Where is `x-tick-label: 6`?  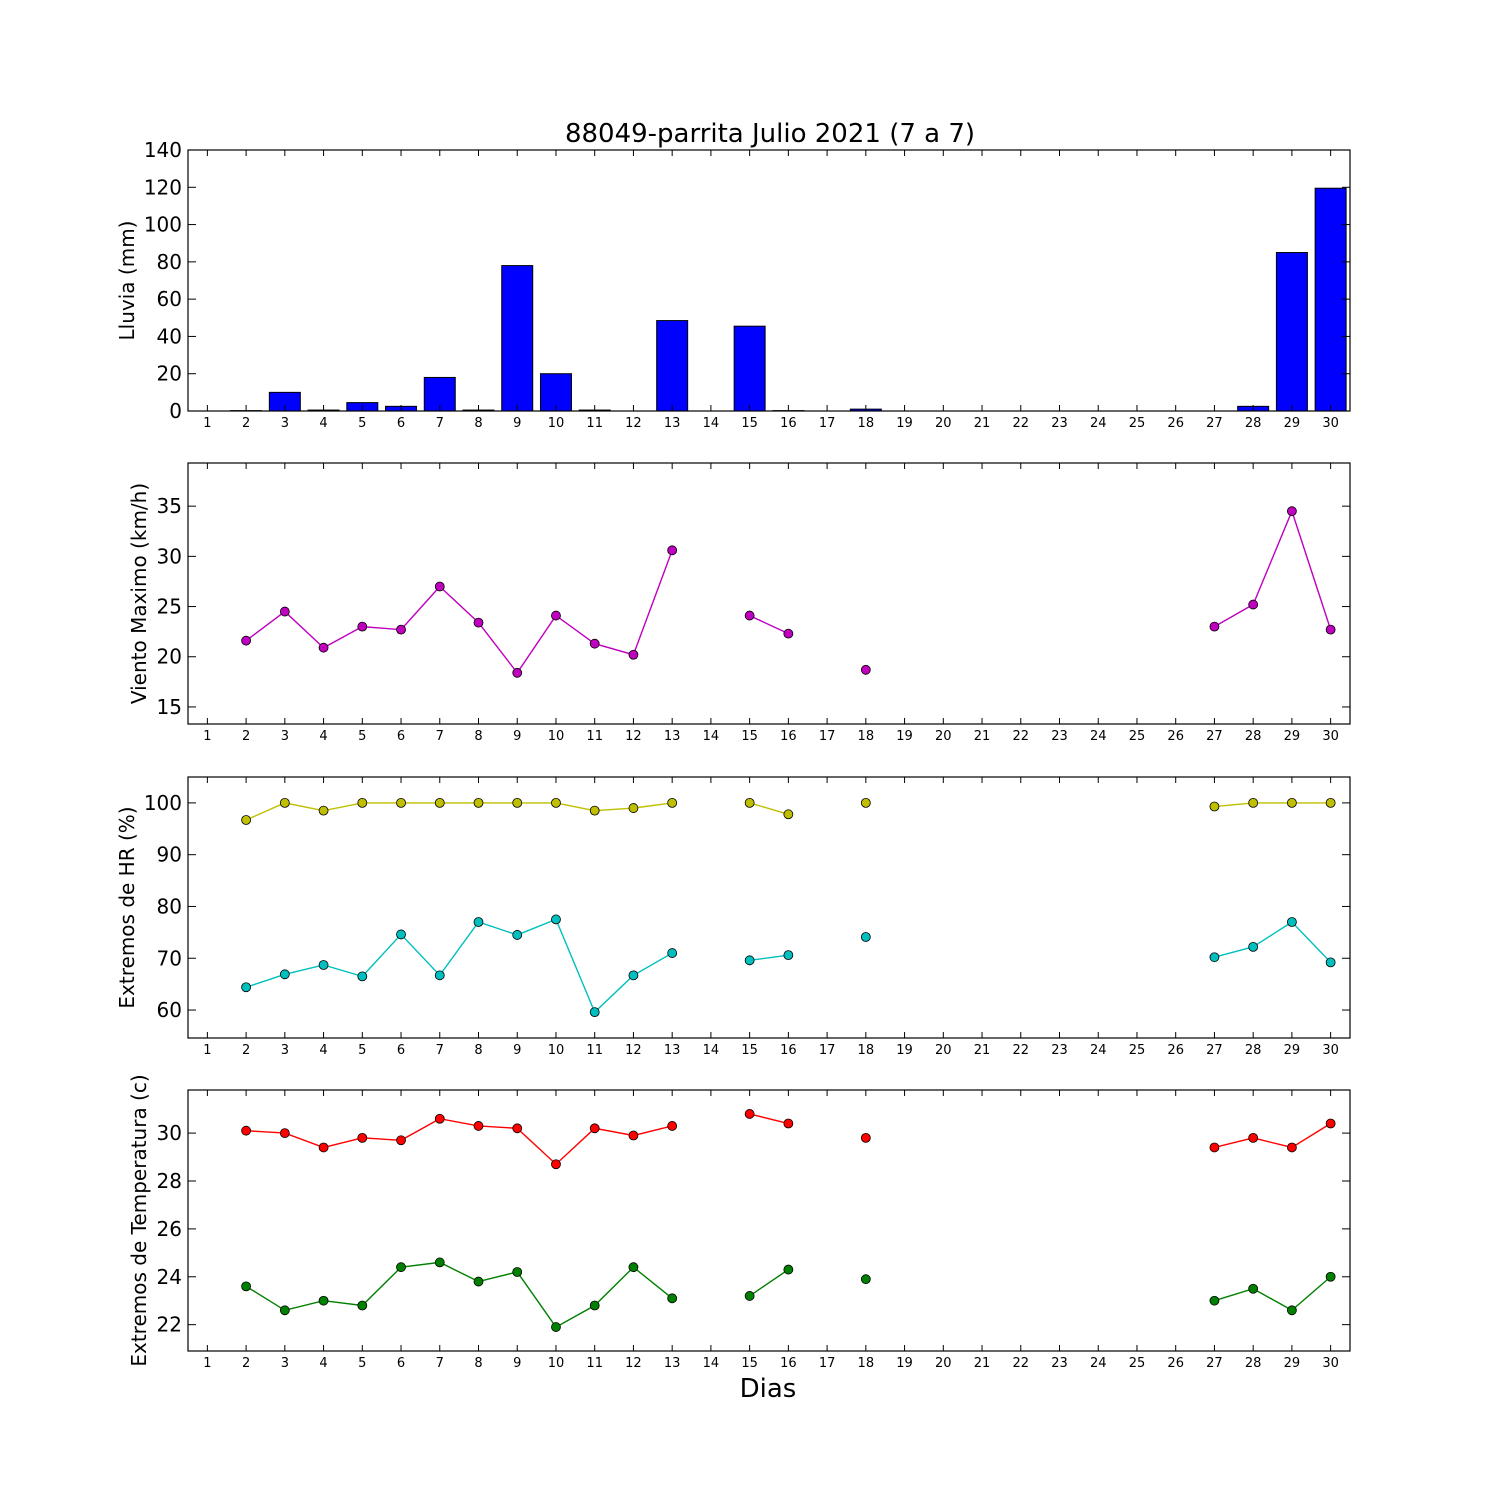 x-tick-label: 6 is located at coordinates (401, 736).